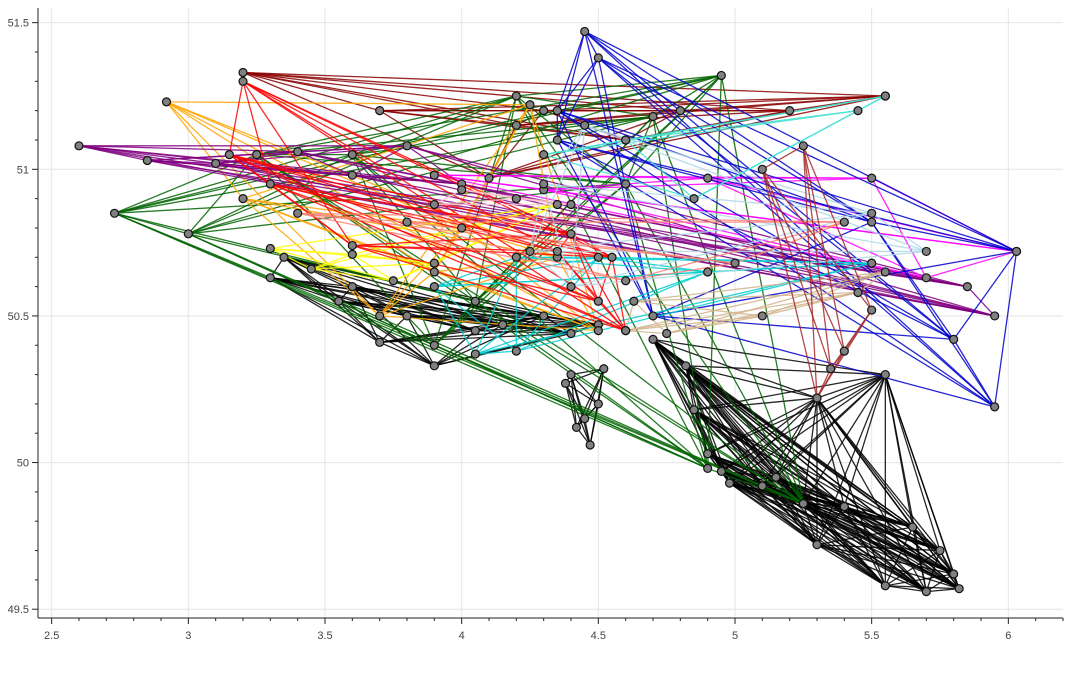 This screenshot has width=1068, height=680. I want to click on y-tick-label: 50.5, so click(18, 317).